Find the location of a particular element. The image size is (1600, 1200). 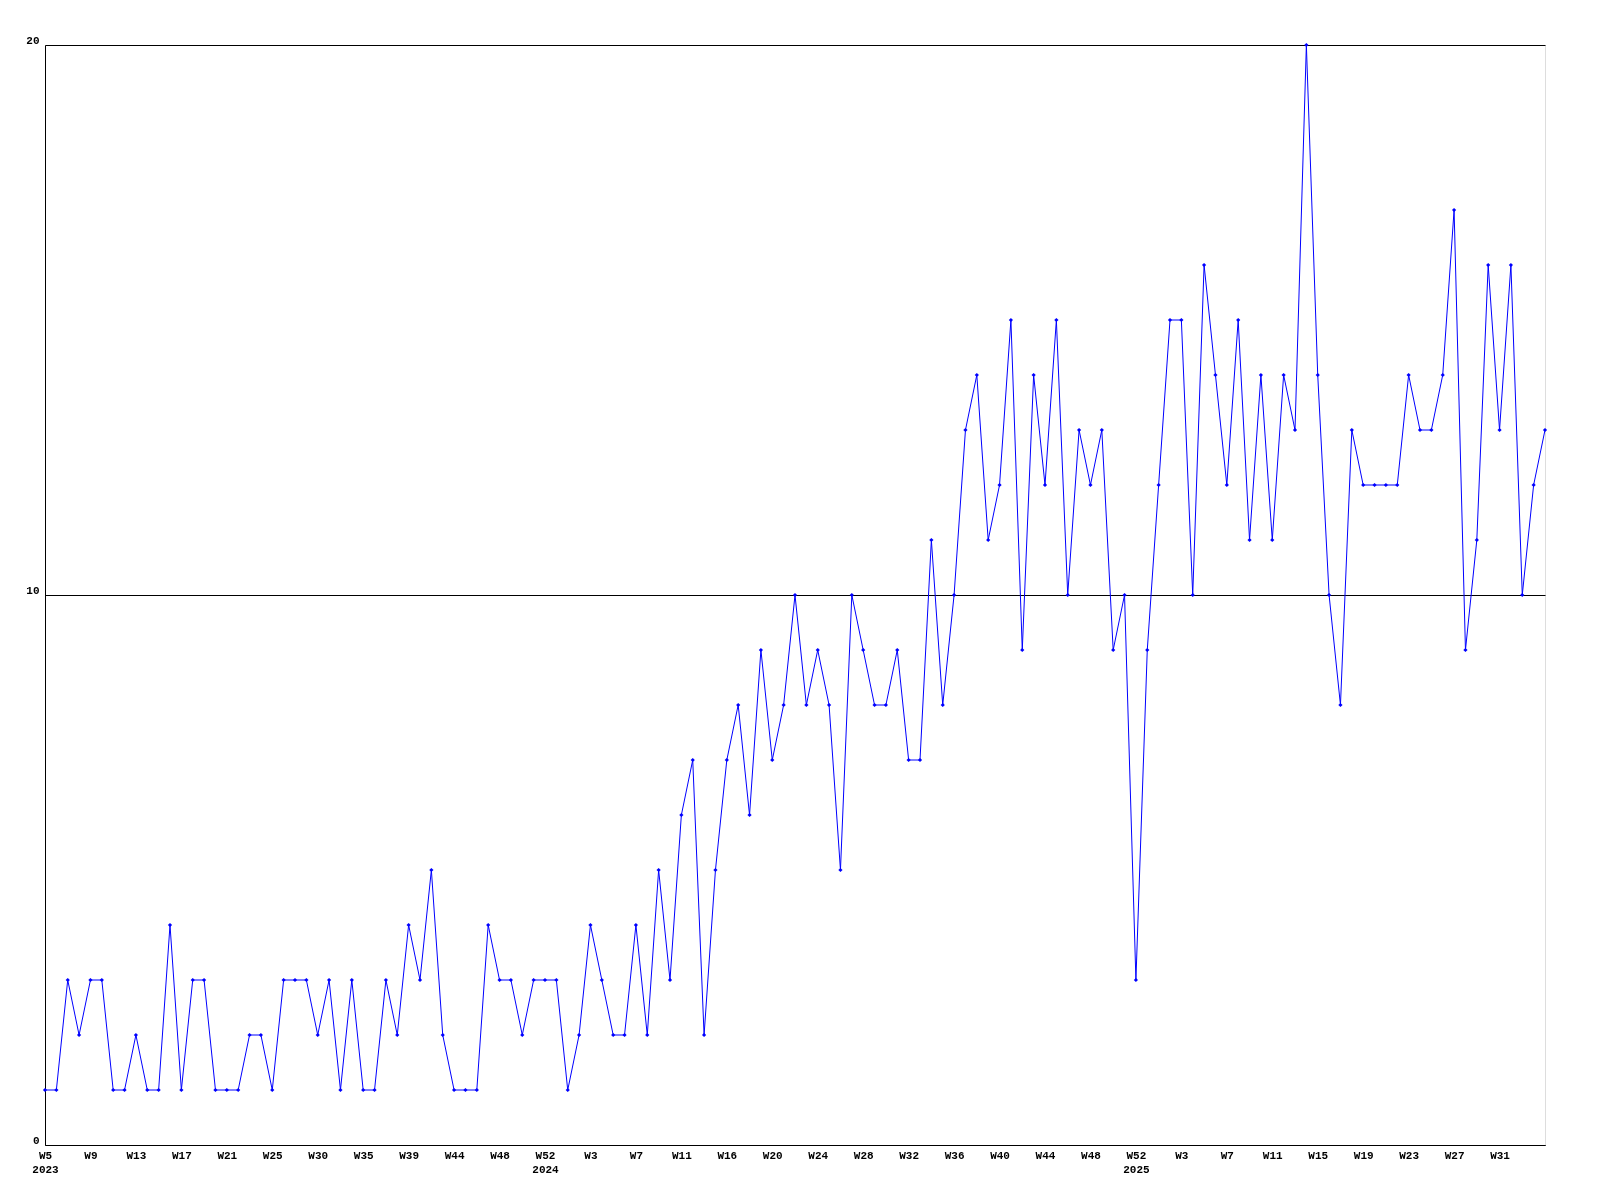

x-tick-label: W27 is located at coordinates (1454, 1155).